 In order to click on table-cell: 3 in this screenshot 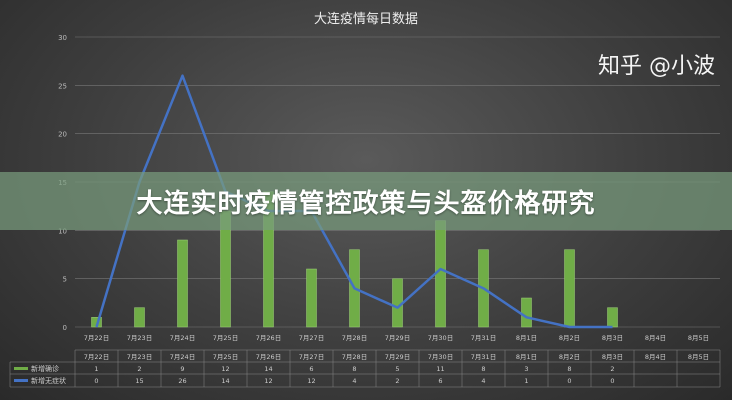, I will do `click(526, 369)`.